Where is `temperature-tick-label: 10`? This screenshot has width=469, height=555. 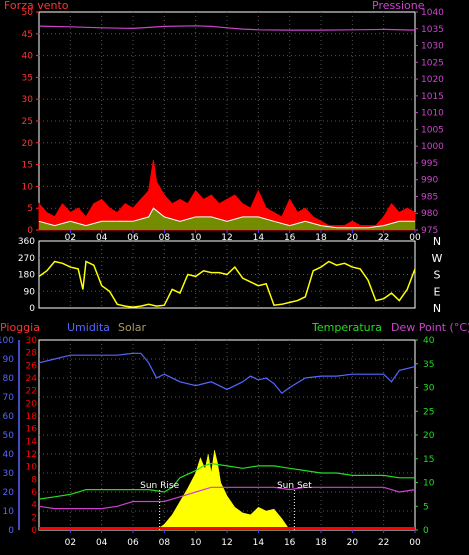
temperature-tick-label: 10 is located at coordinates (429, 484).